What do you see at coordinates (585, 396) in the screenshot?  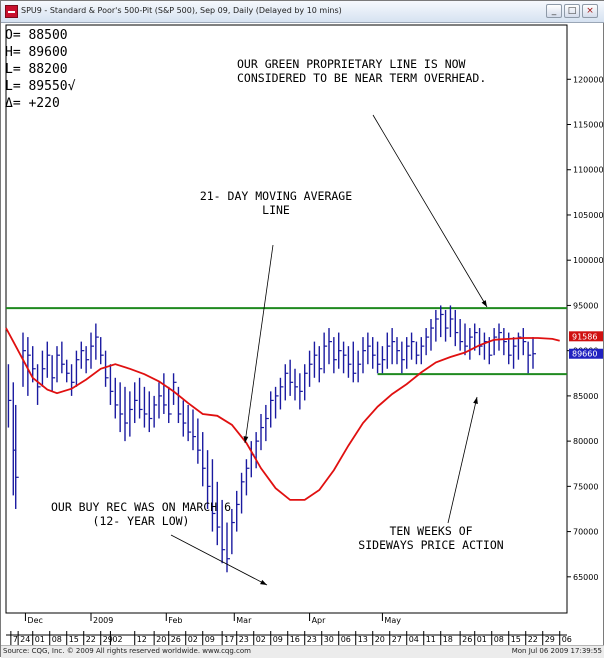 I see `y-tick-label: 85000` at bounding box center [585, 396].